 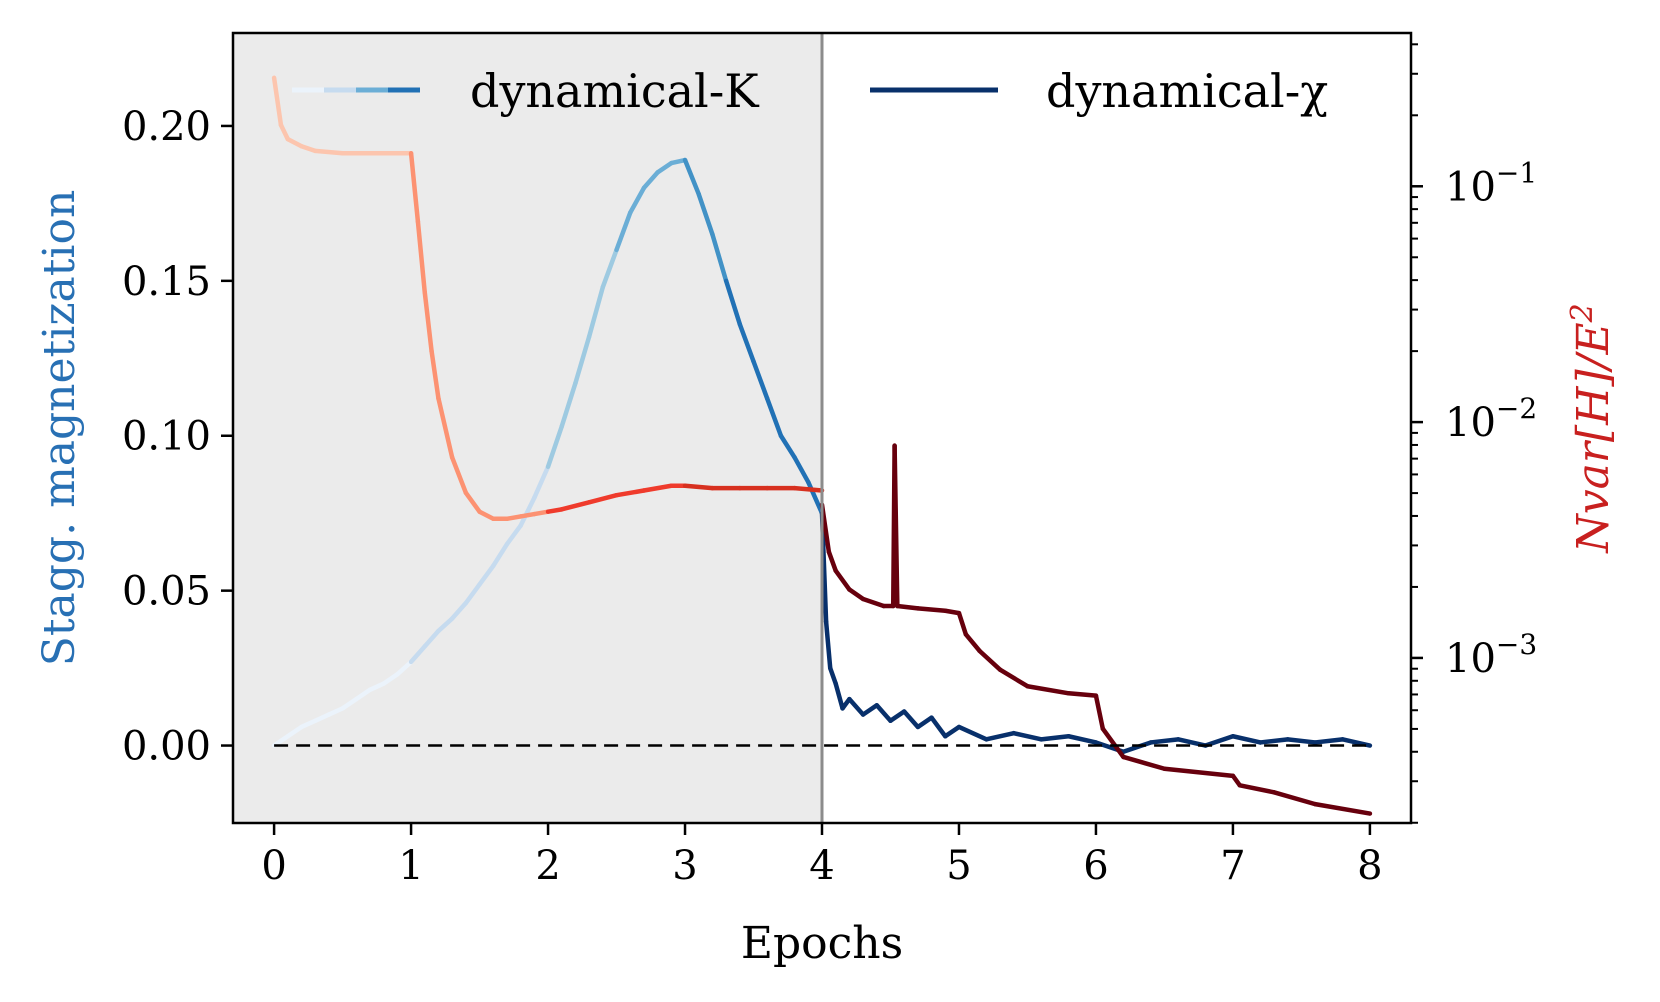 I want to click on x-tick-label: 7, so click(x=1232, y=866).